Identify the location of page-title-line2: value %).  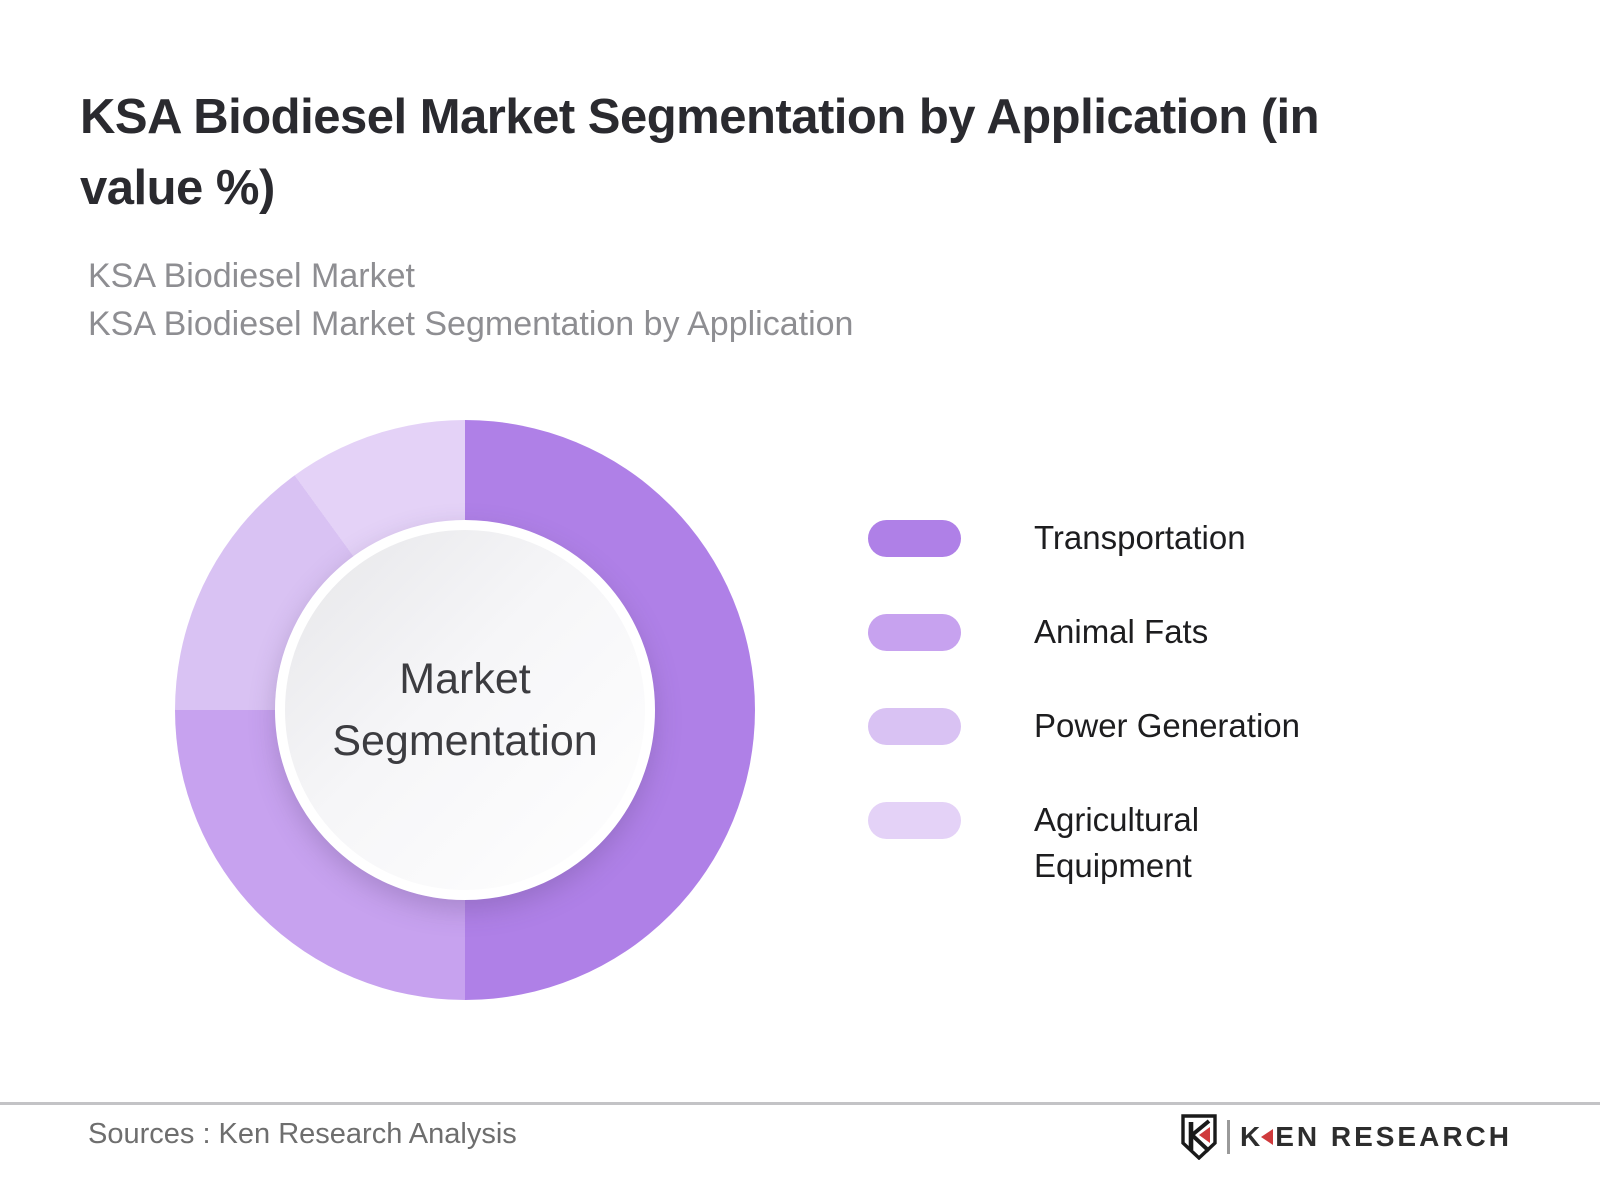
(177, 188).